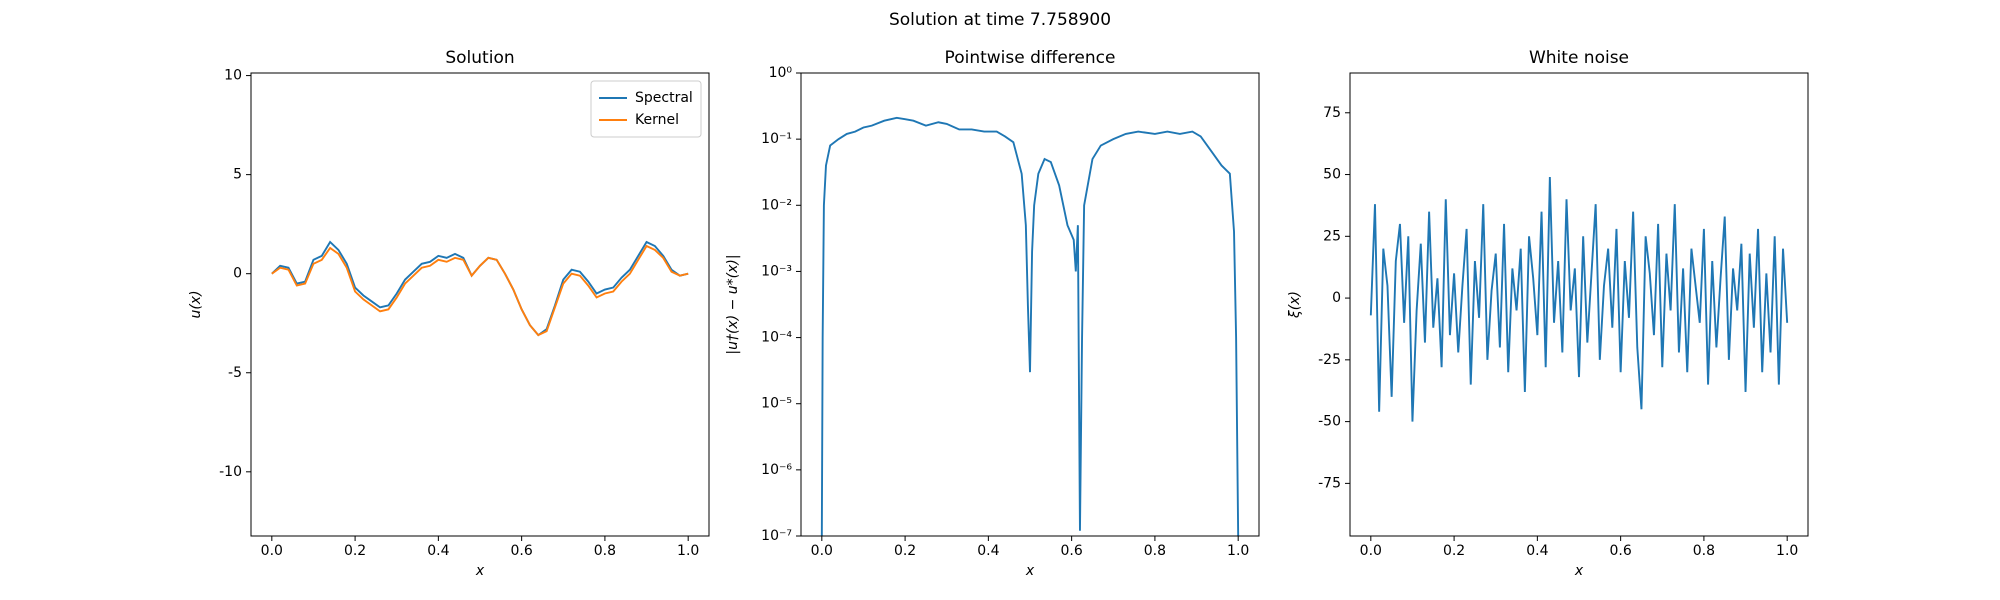 This screenshot has height=600, width=2000. I want to click on legend-box, so click(646, 109).